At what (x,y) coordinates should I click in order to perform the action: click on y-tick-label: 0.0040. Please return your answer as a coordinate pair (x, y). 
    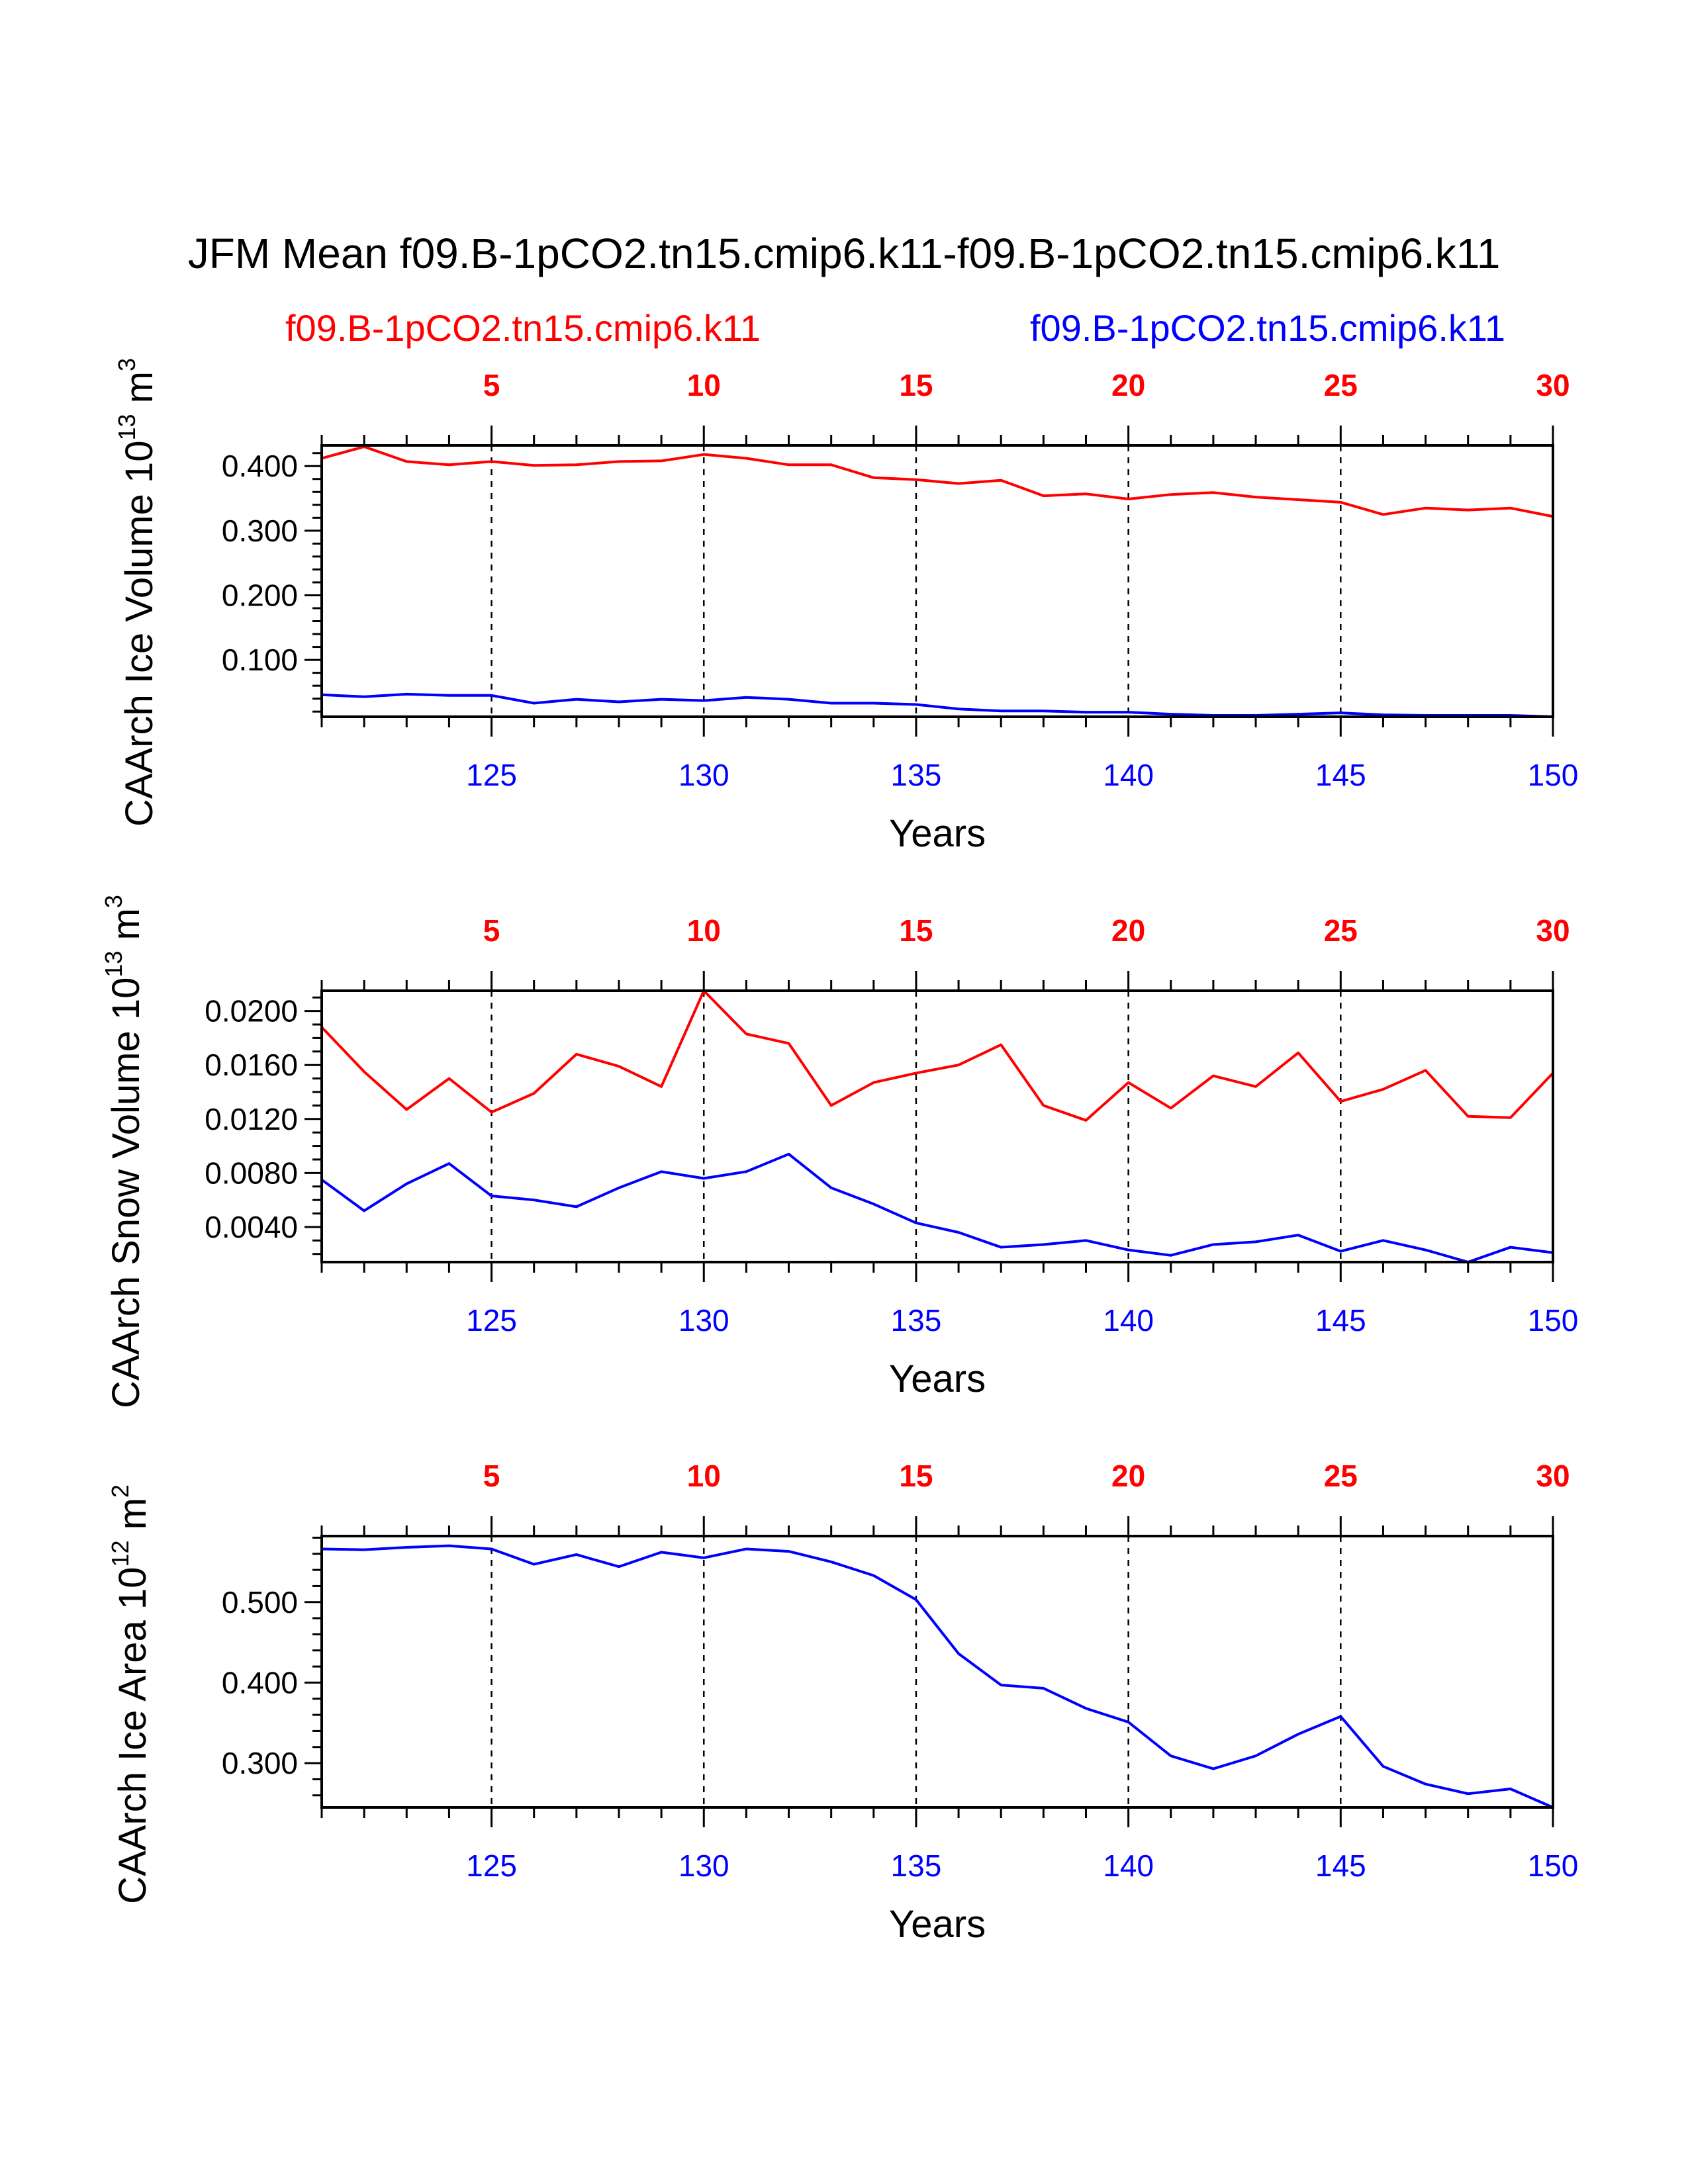
    Looking at the image, I should click on (251, 1227).